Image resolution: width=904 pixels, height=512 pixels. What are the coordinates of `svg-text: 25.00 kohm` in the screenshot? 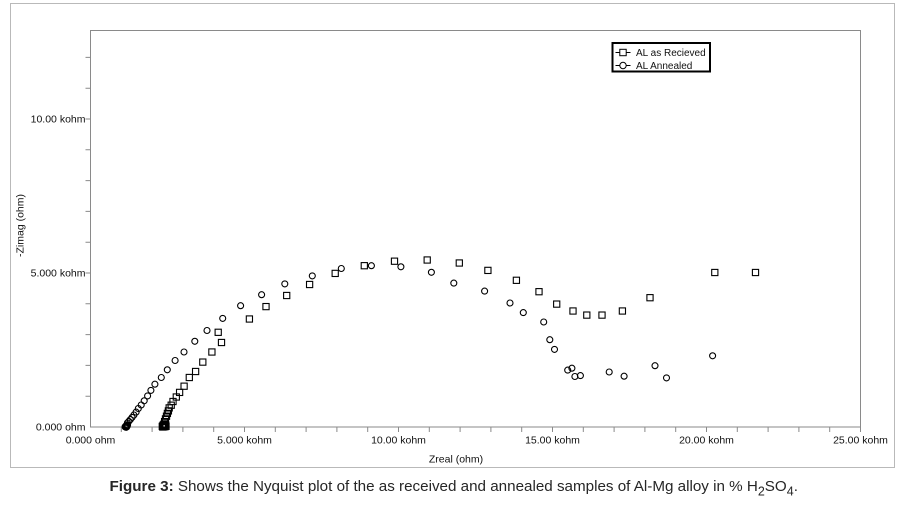 It's located at (860, 441).